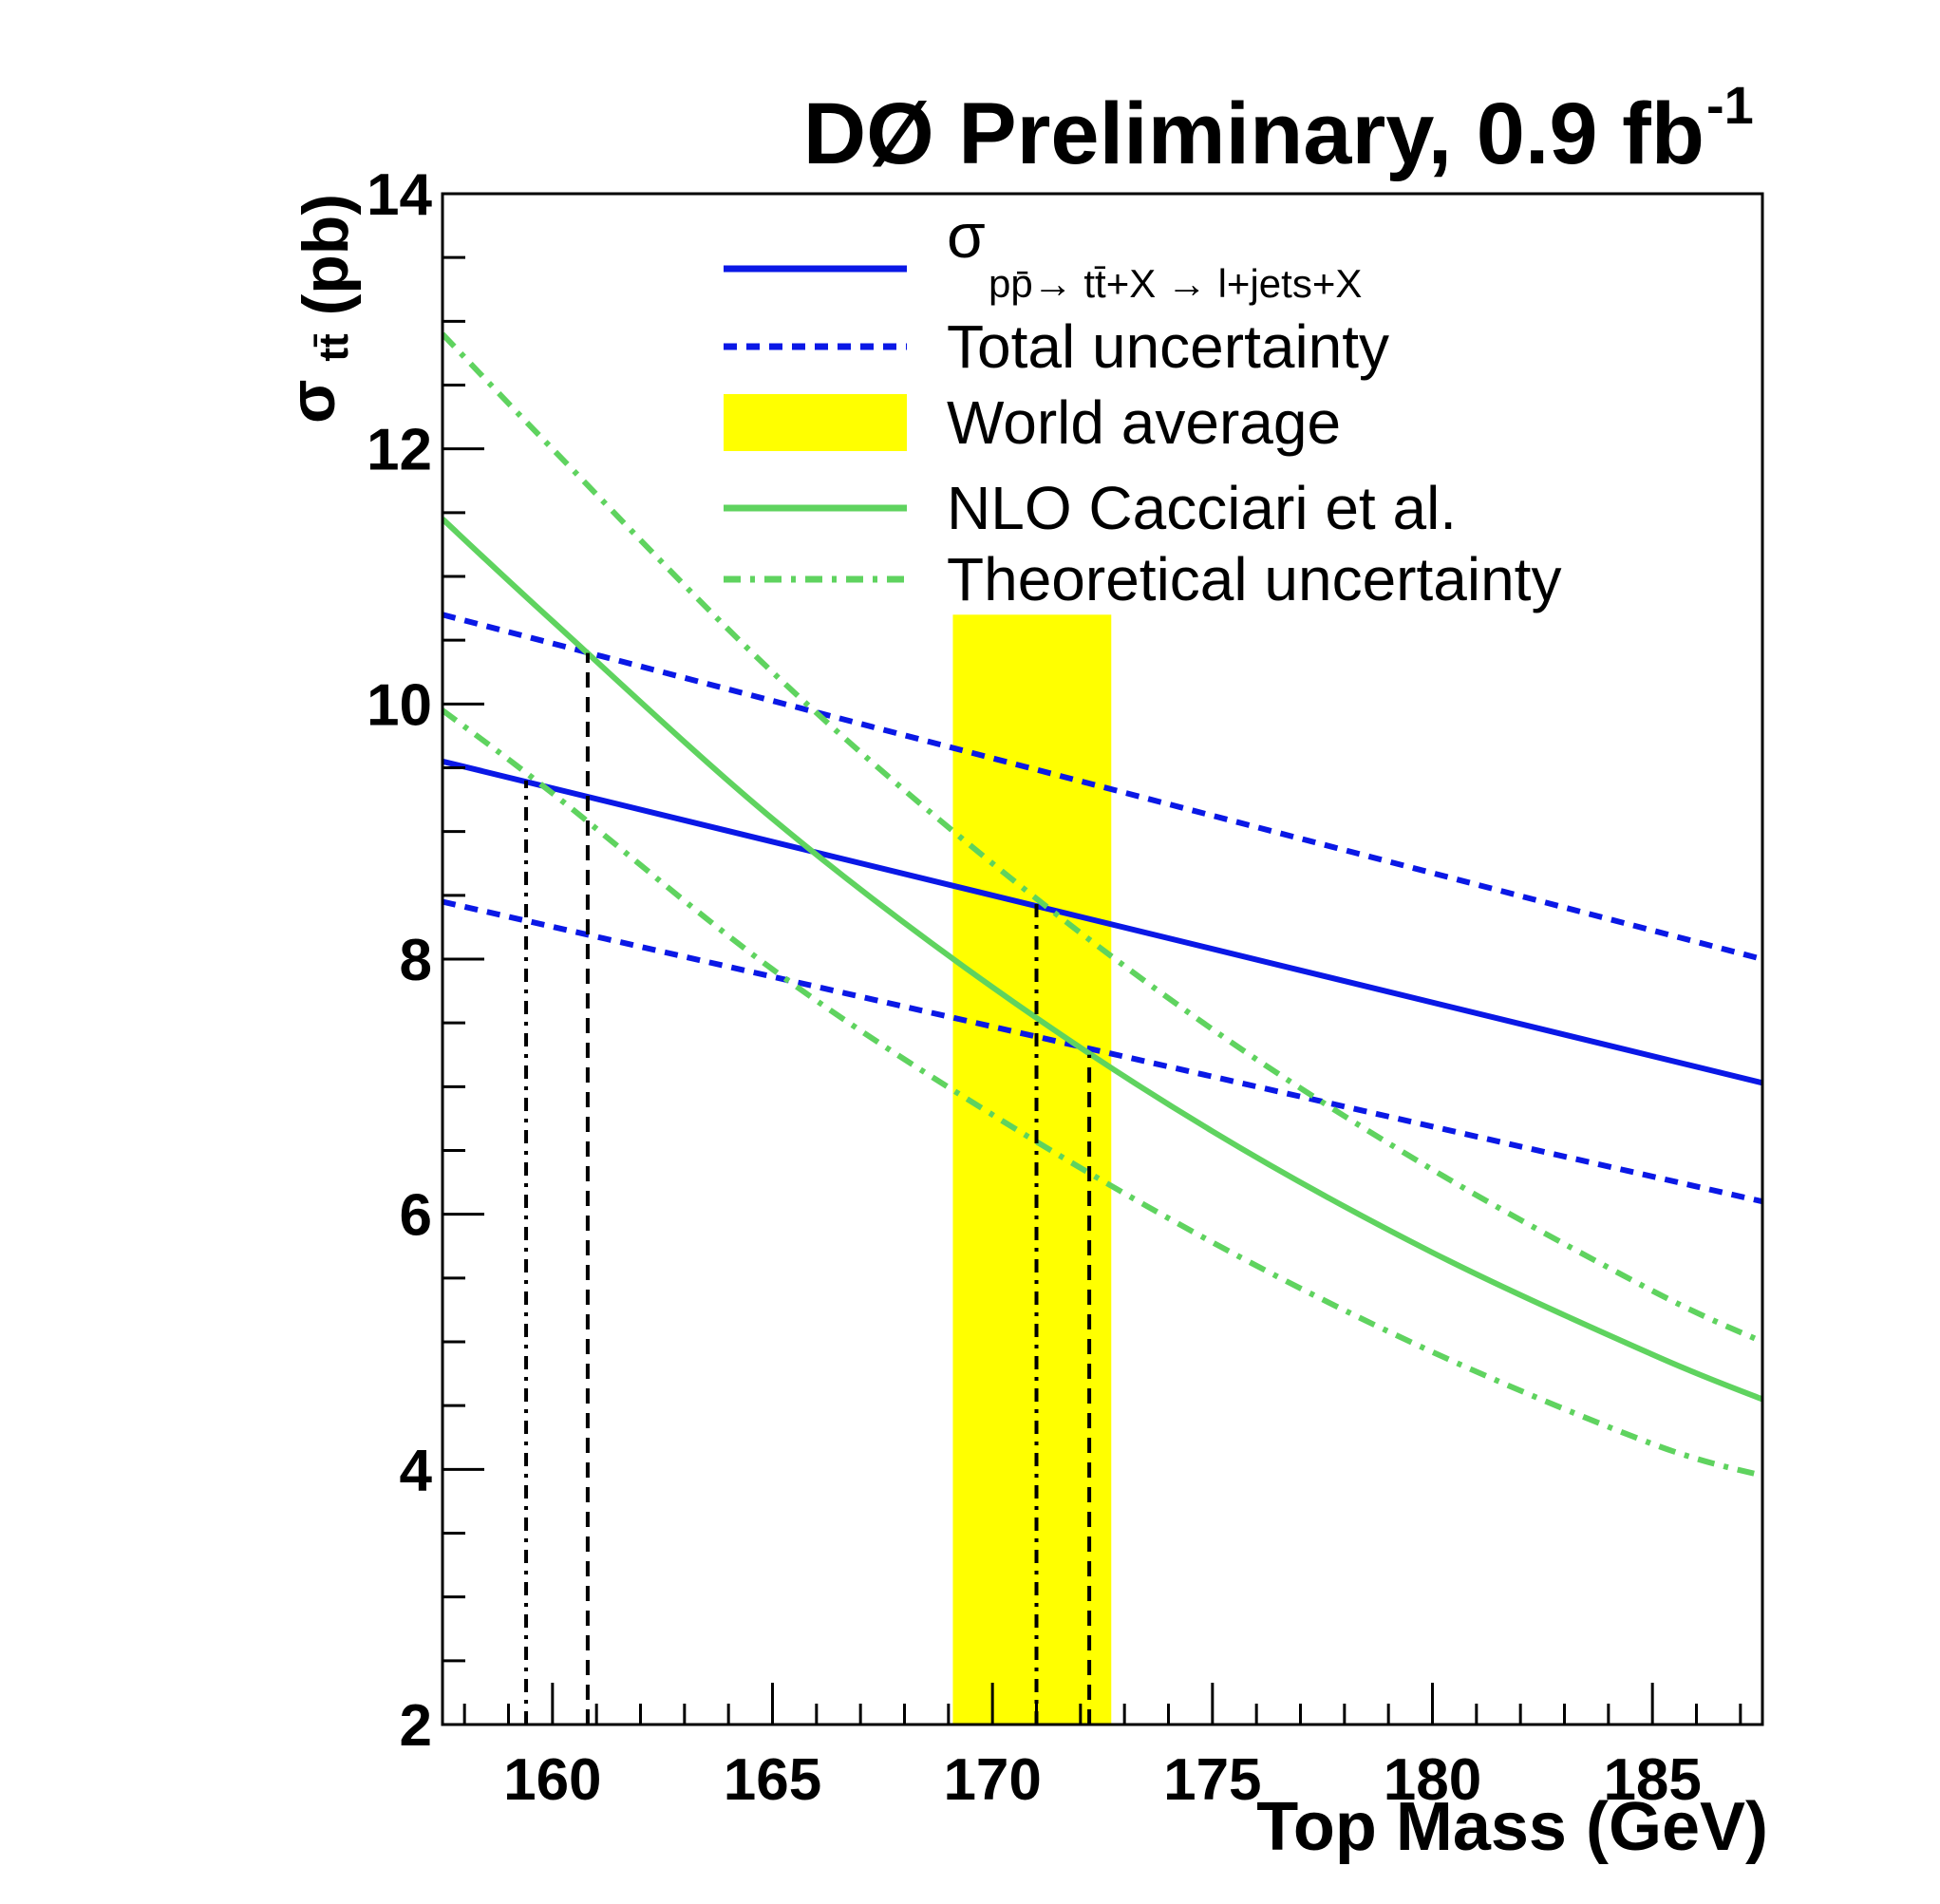 The width and height of the screenshot is (1940, 1904). I want to click on x-tick-label: 180, so click(1432, 1780).